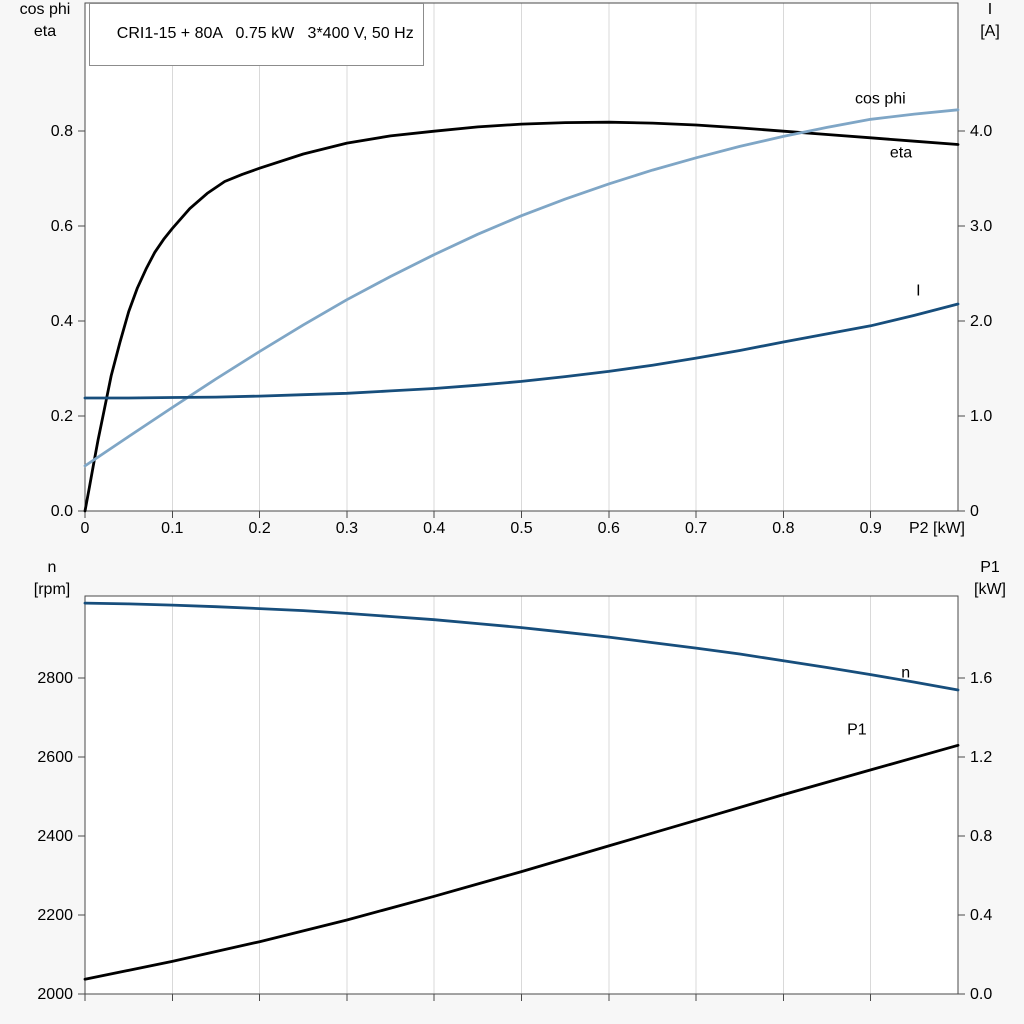 This screenshot has width=1024, height=1024. What do you see at coordinates (55, 836) in the screenshot?
I see `left-tick-label: 2400` at bounding box center [55, 836].